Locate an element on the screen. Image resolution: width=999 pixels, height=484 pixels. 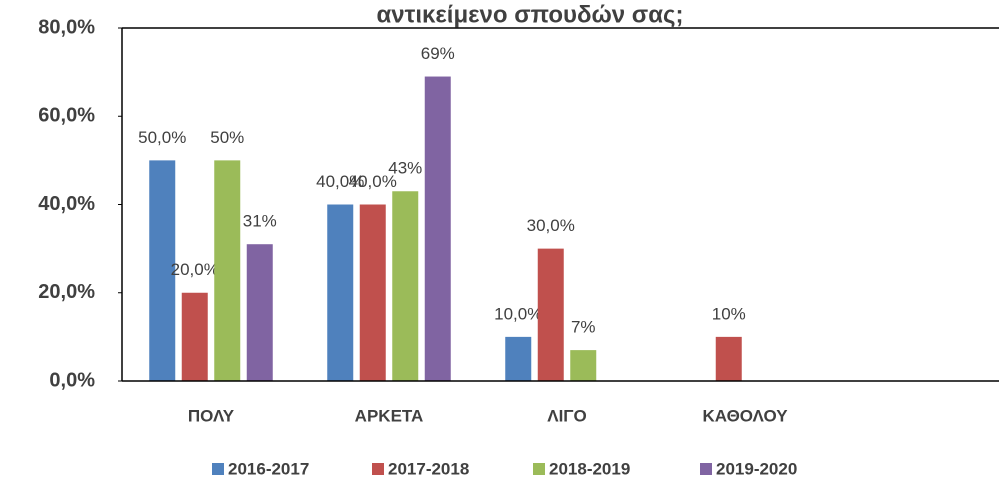
x-tick-label: ΛΙΓΟ is located at coordinates (567, 415).